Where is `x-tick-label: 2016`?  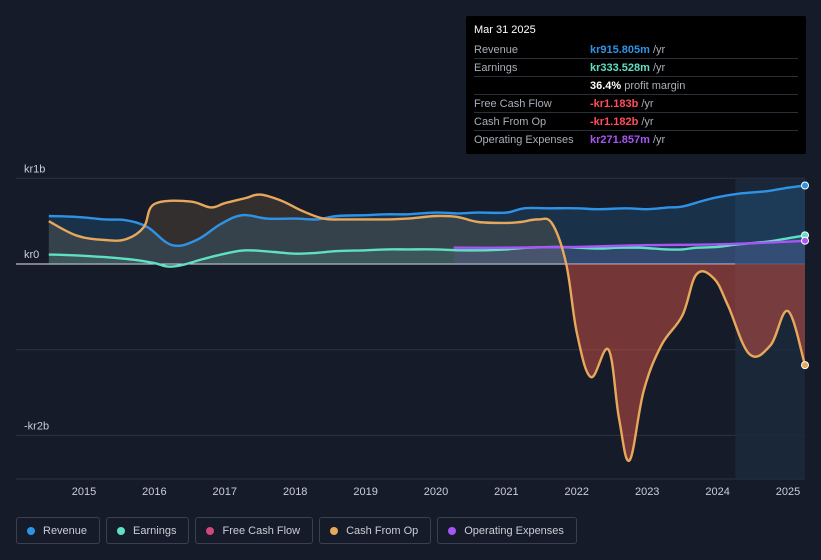
x-tick-label: 2016 is located at coordinates (154, 492).